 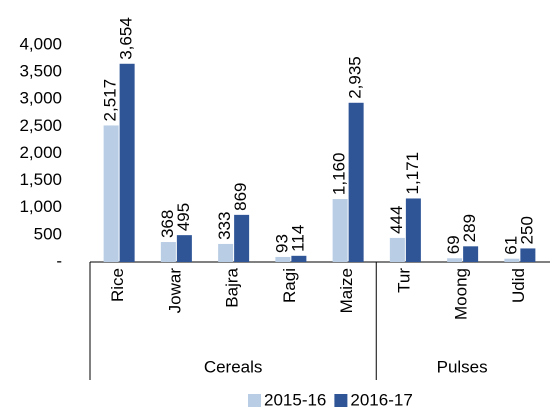 I want to click on y-tick-label: 3,500, so click(x=40, y=71).